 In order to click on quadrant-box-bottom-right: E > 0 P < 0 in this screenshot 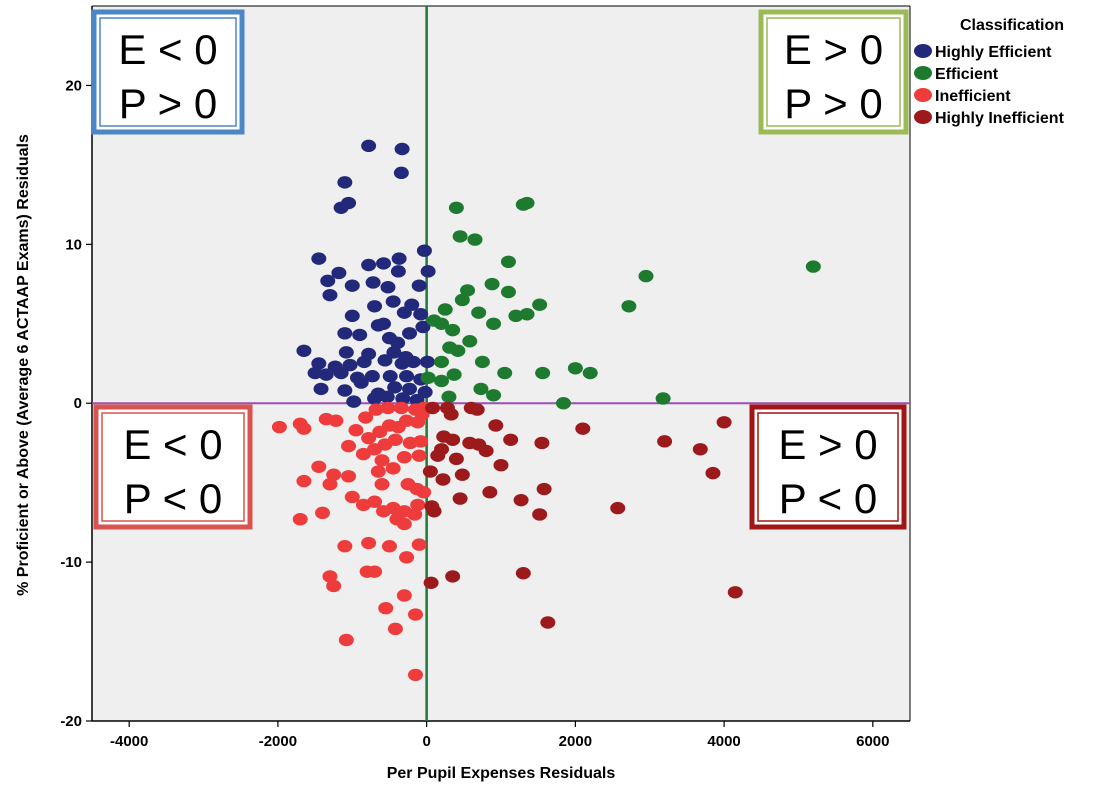, I will do `click(828, 467)`.